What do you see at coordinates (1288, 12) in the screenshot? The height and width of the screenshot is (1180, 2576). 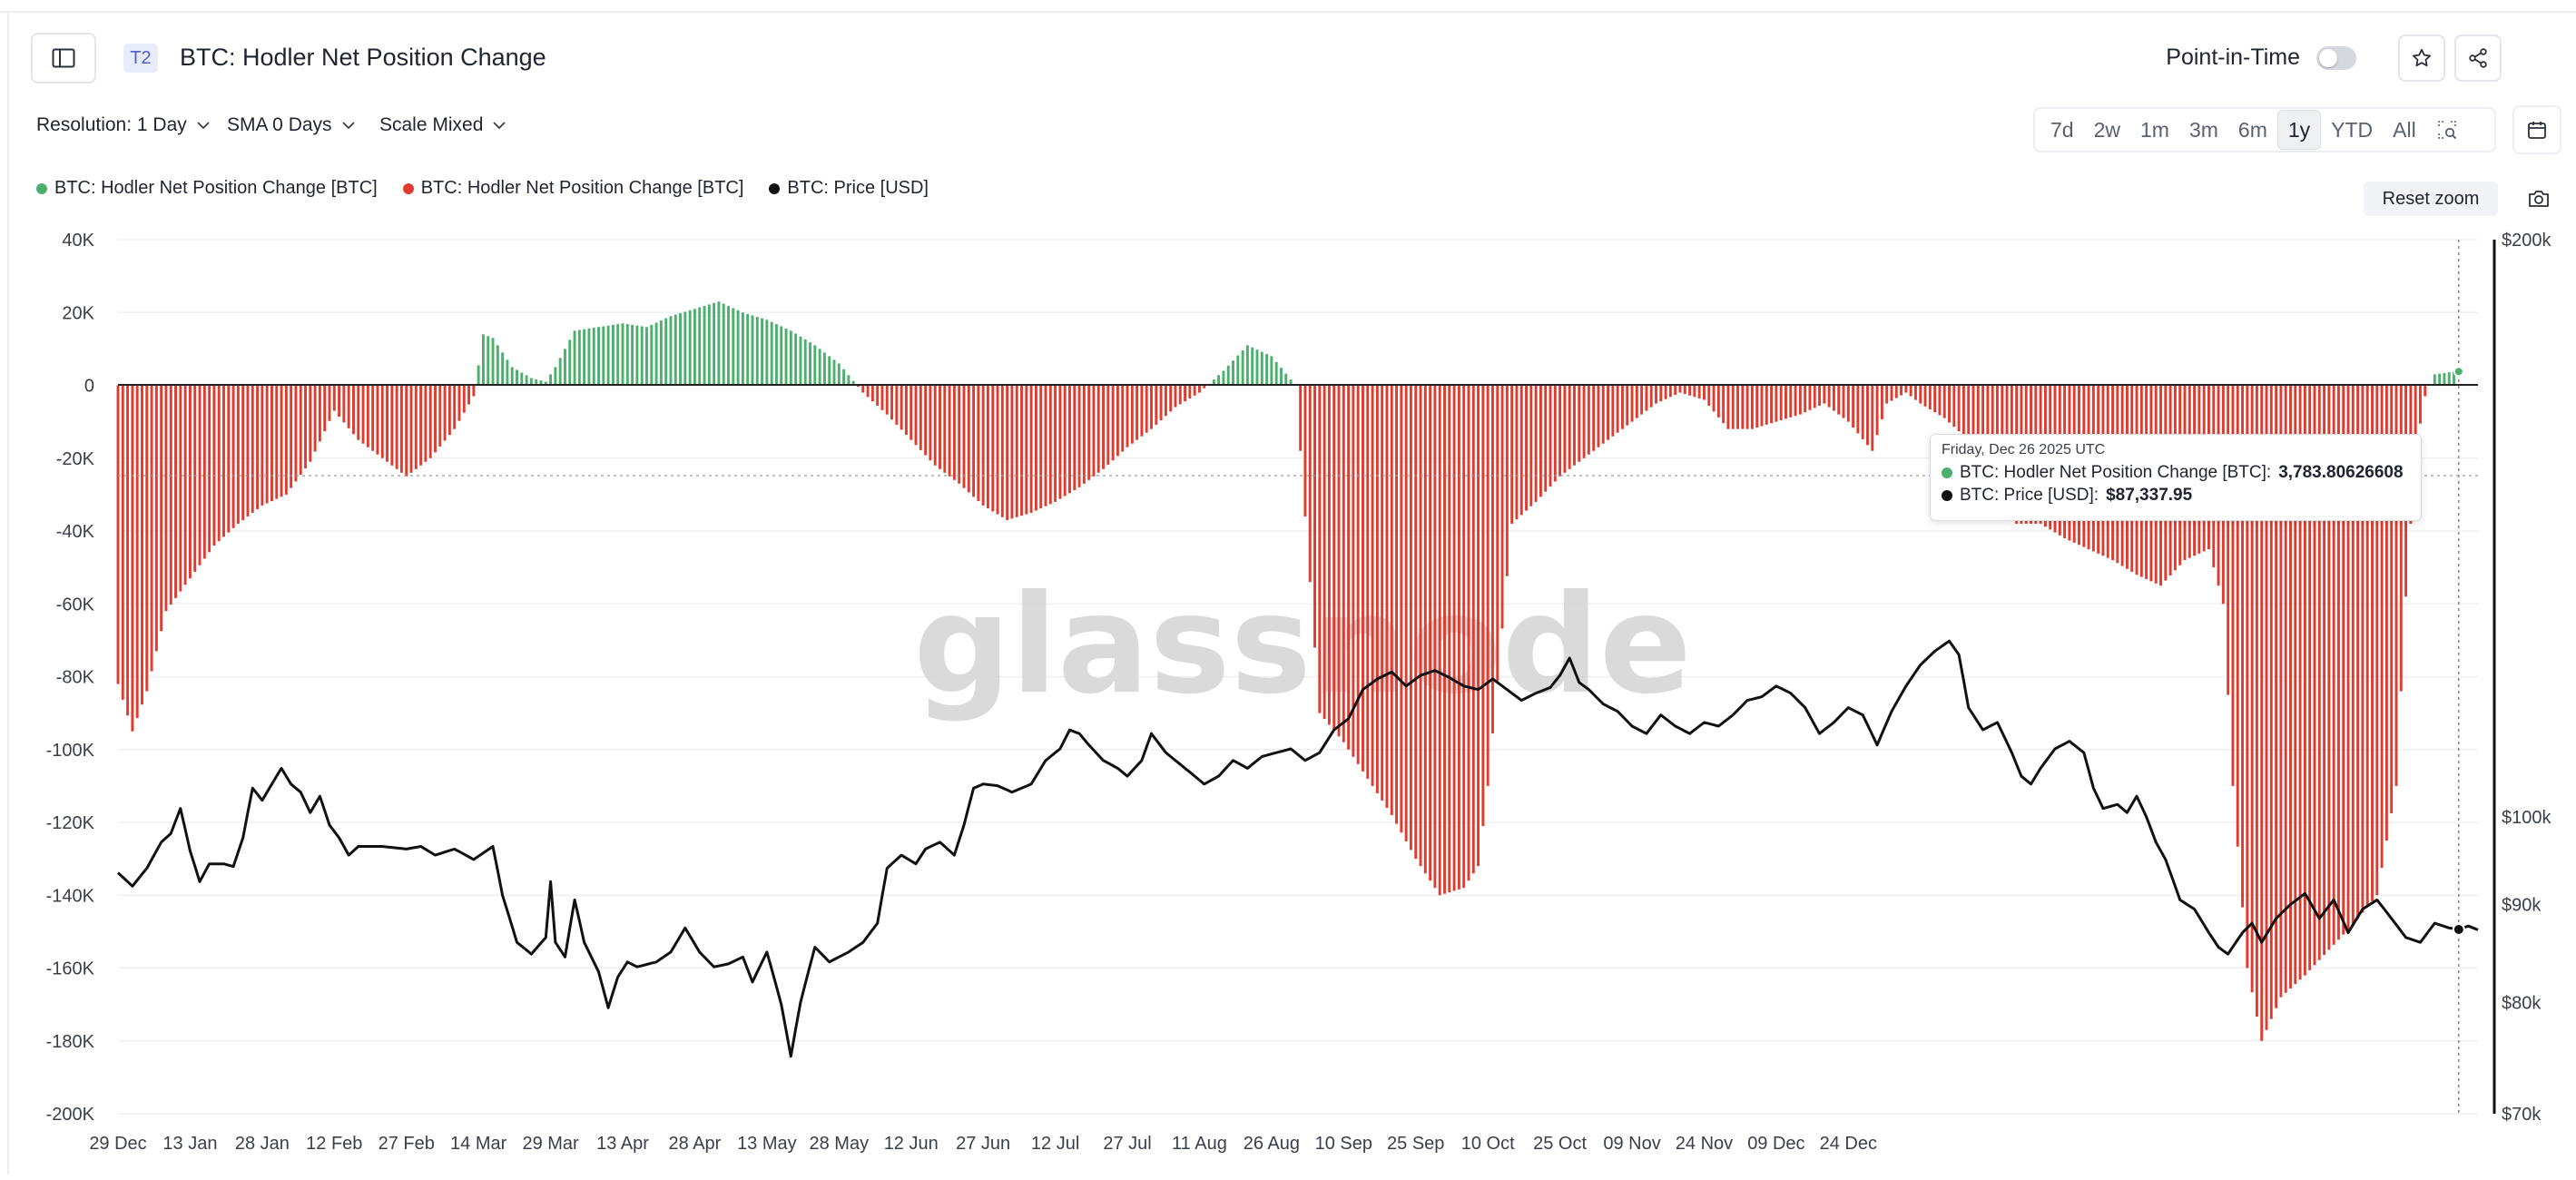 I see `top-divider` at bounding box center [1288, 12].